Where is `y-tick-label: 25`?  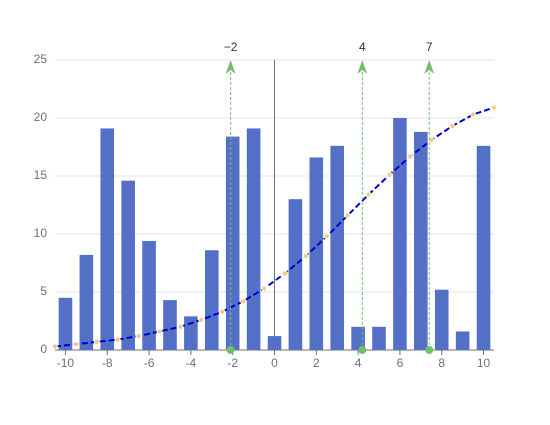
y-tick-label: 25 is located at coordinates (41, 59).